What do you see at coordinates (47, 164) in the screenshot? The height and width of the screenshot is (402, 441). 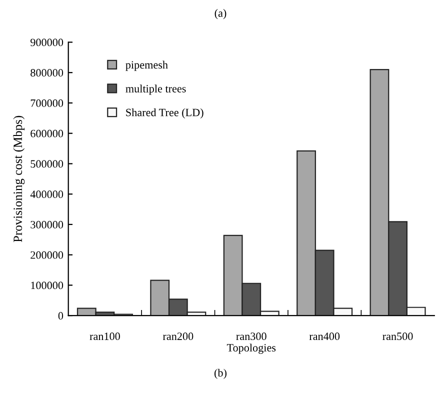 I see `y-tick-label: 500000` at bounding box center [47, 164].